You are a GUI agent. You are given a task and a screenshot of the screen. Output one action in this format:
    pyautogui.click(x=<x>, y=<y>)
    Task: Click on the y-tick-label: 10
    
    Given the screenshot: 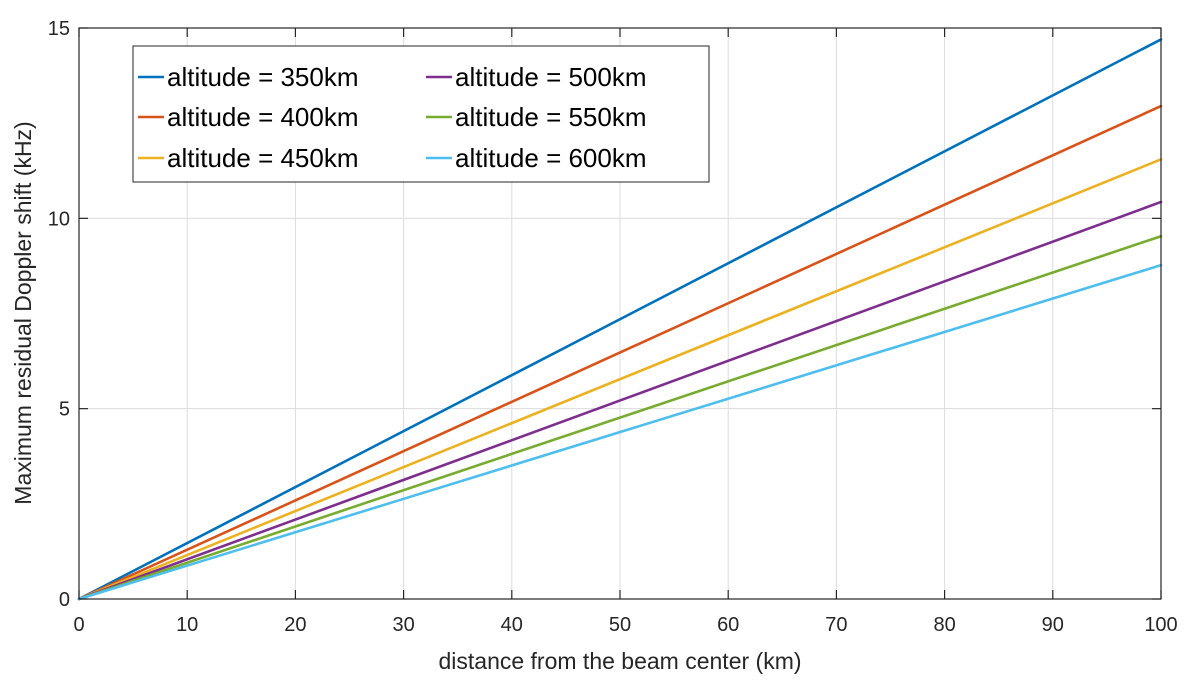 What is the action you would take?
    pyautogui.click(x=59, y=219)
    